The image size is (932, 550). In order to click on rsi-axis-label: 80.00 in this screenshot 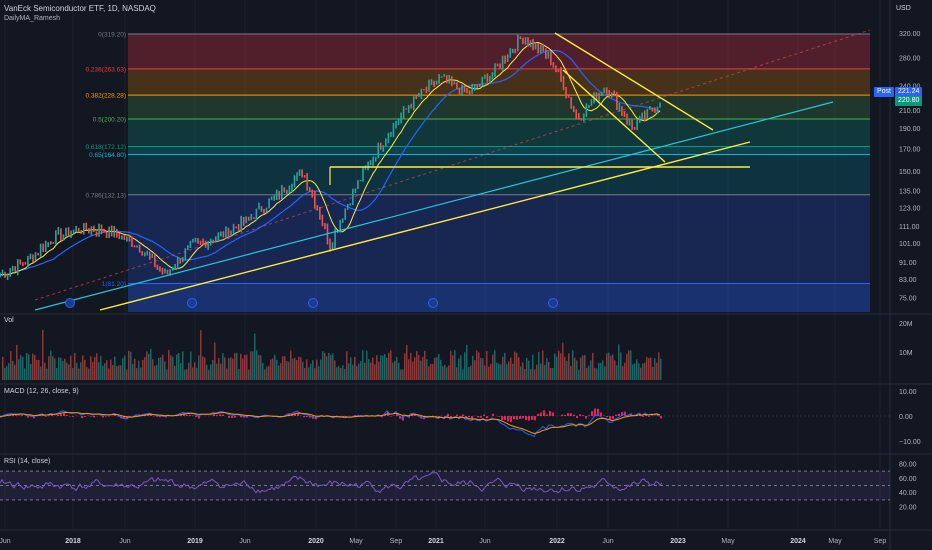, I will do `click(908, 465)`.